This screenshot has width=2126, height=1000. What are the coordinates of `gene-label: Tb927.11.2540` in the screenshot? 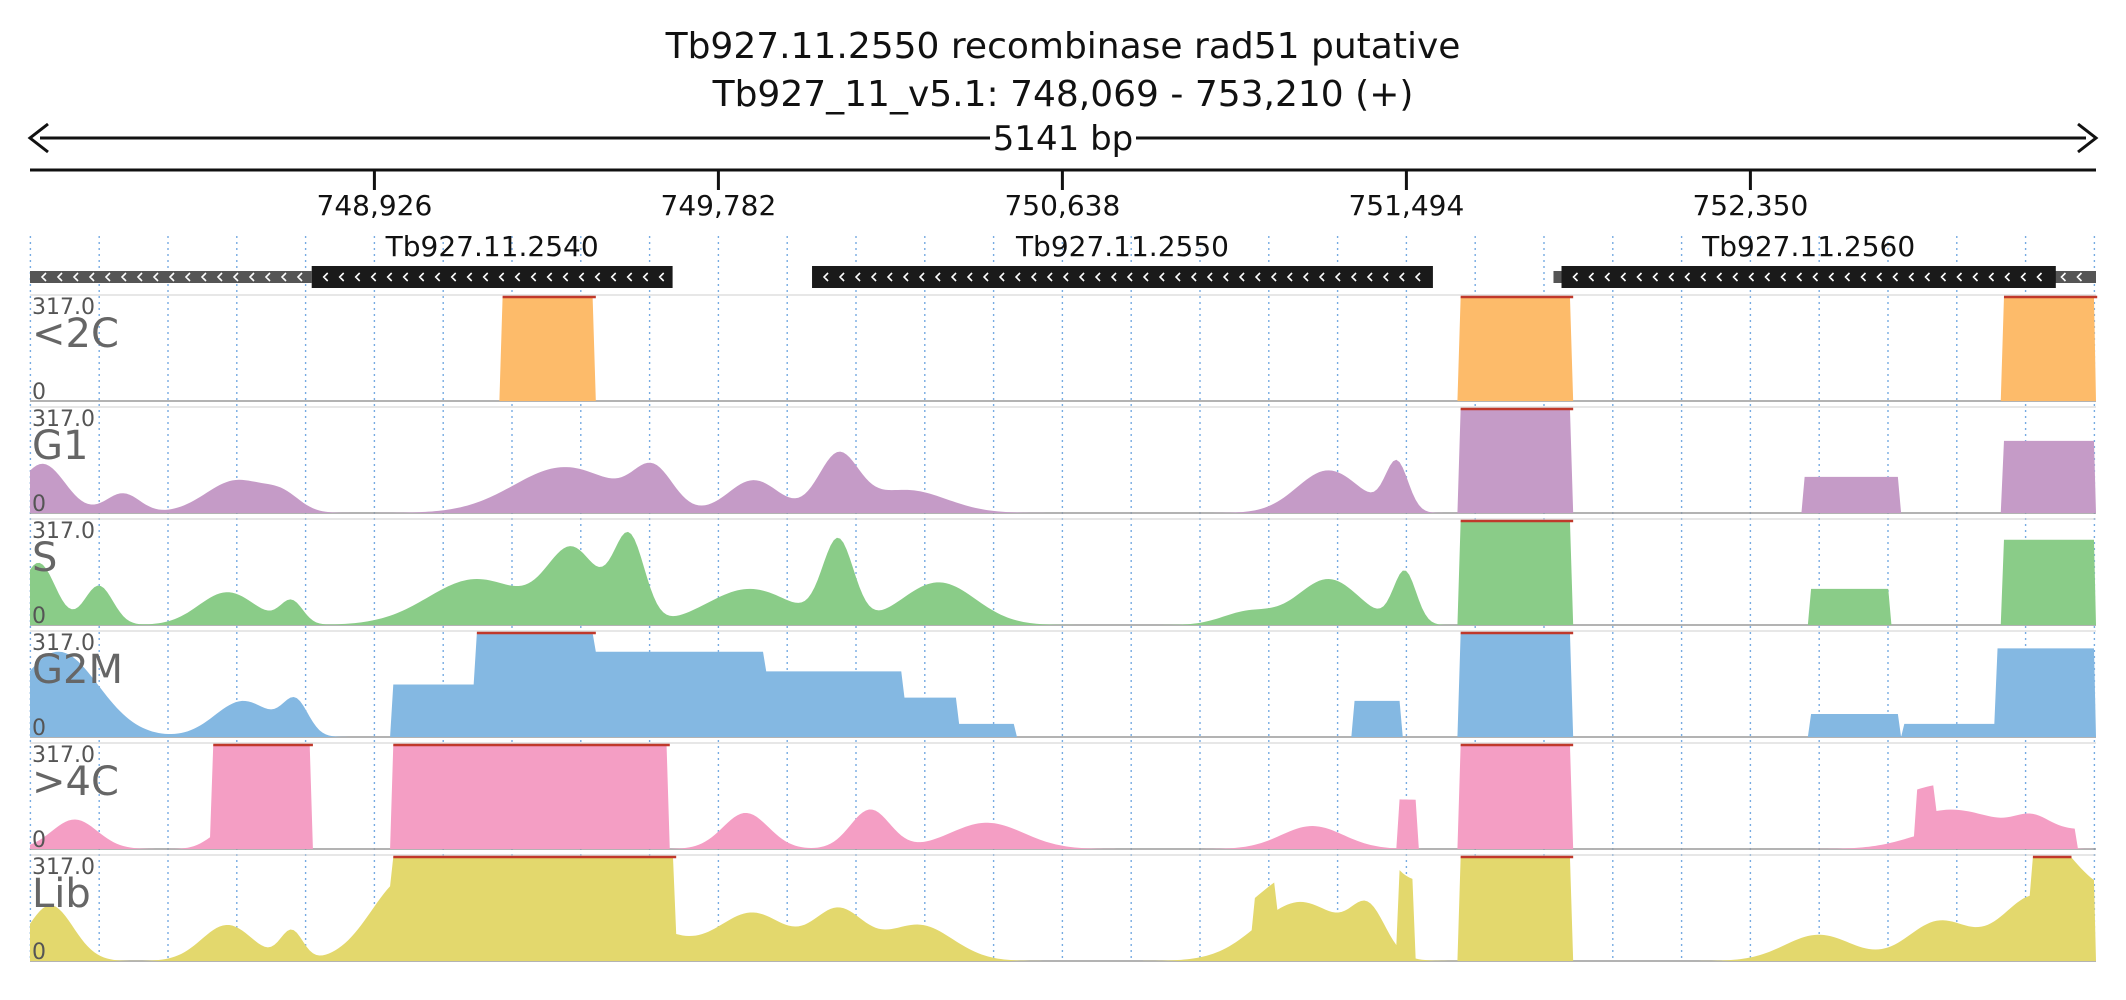 It's located at (492, 246).